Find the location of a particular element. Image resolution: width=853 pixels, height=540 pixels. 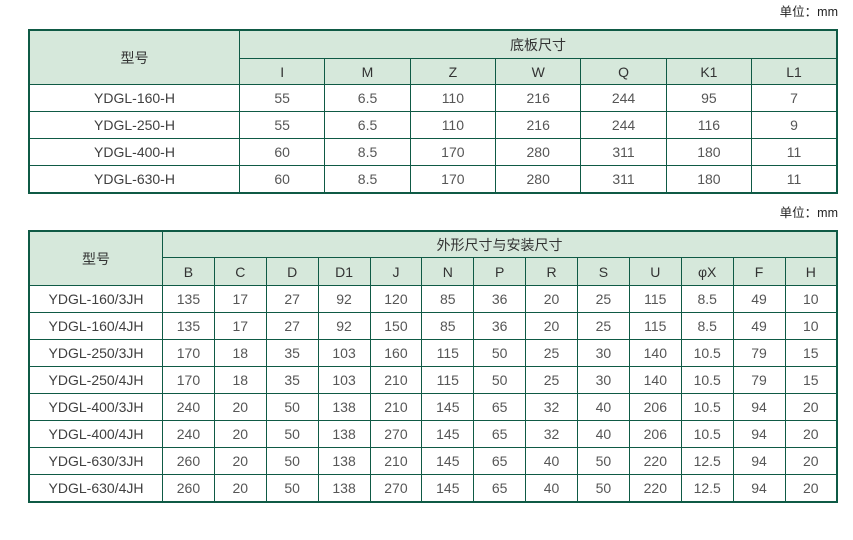

model-cell: YDGL-630/3JH is located at coordinates (95, 461).